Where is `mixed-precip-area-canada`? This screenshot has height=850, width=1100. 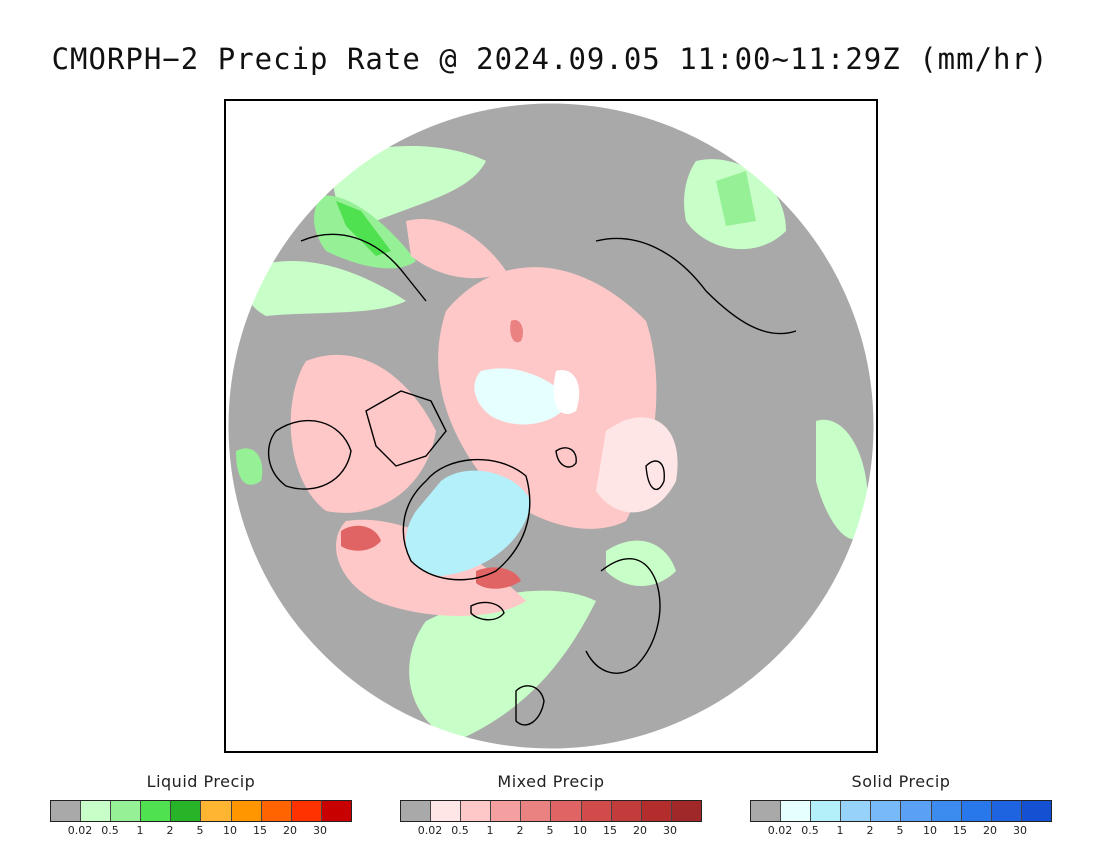
mixed-precip-area-canada is located at coordinates (363, 433).